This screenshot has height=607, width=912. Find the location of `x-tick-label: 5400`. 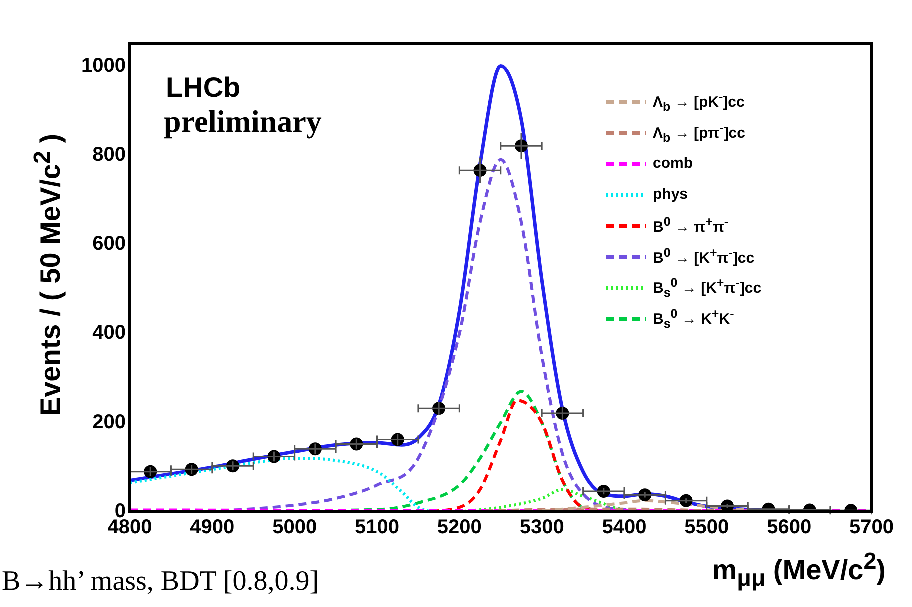

x-tick-label: 5400 is located at coordinates (624, 527).